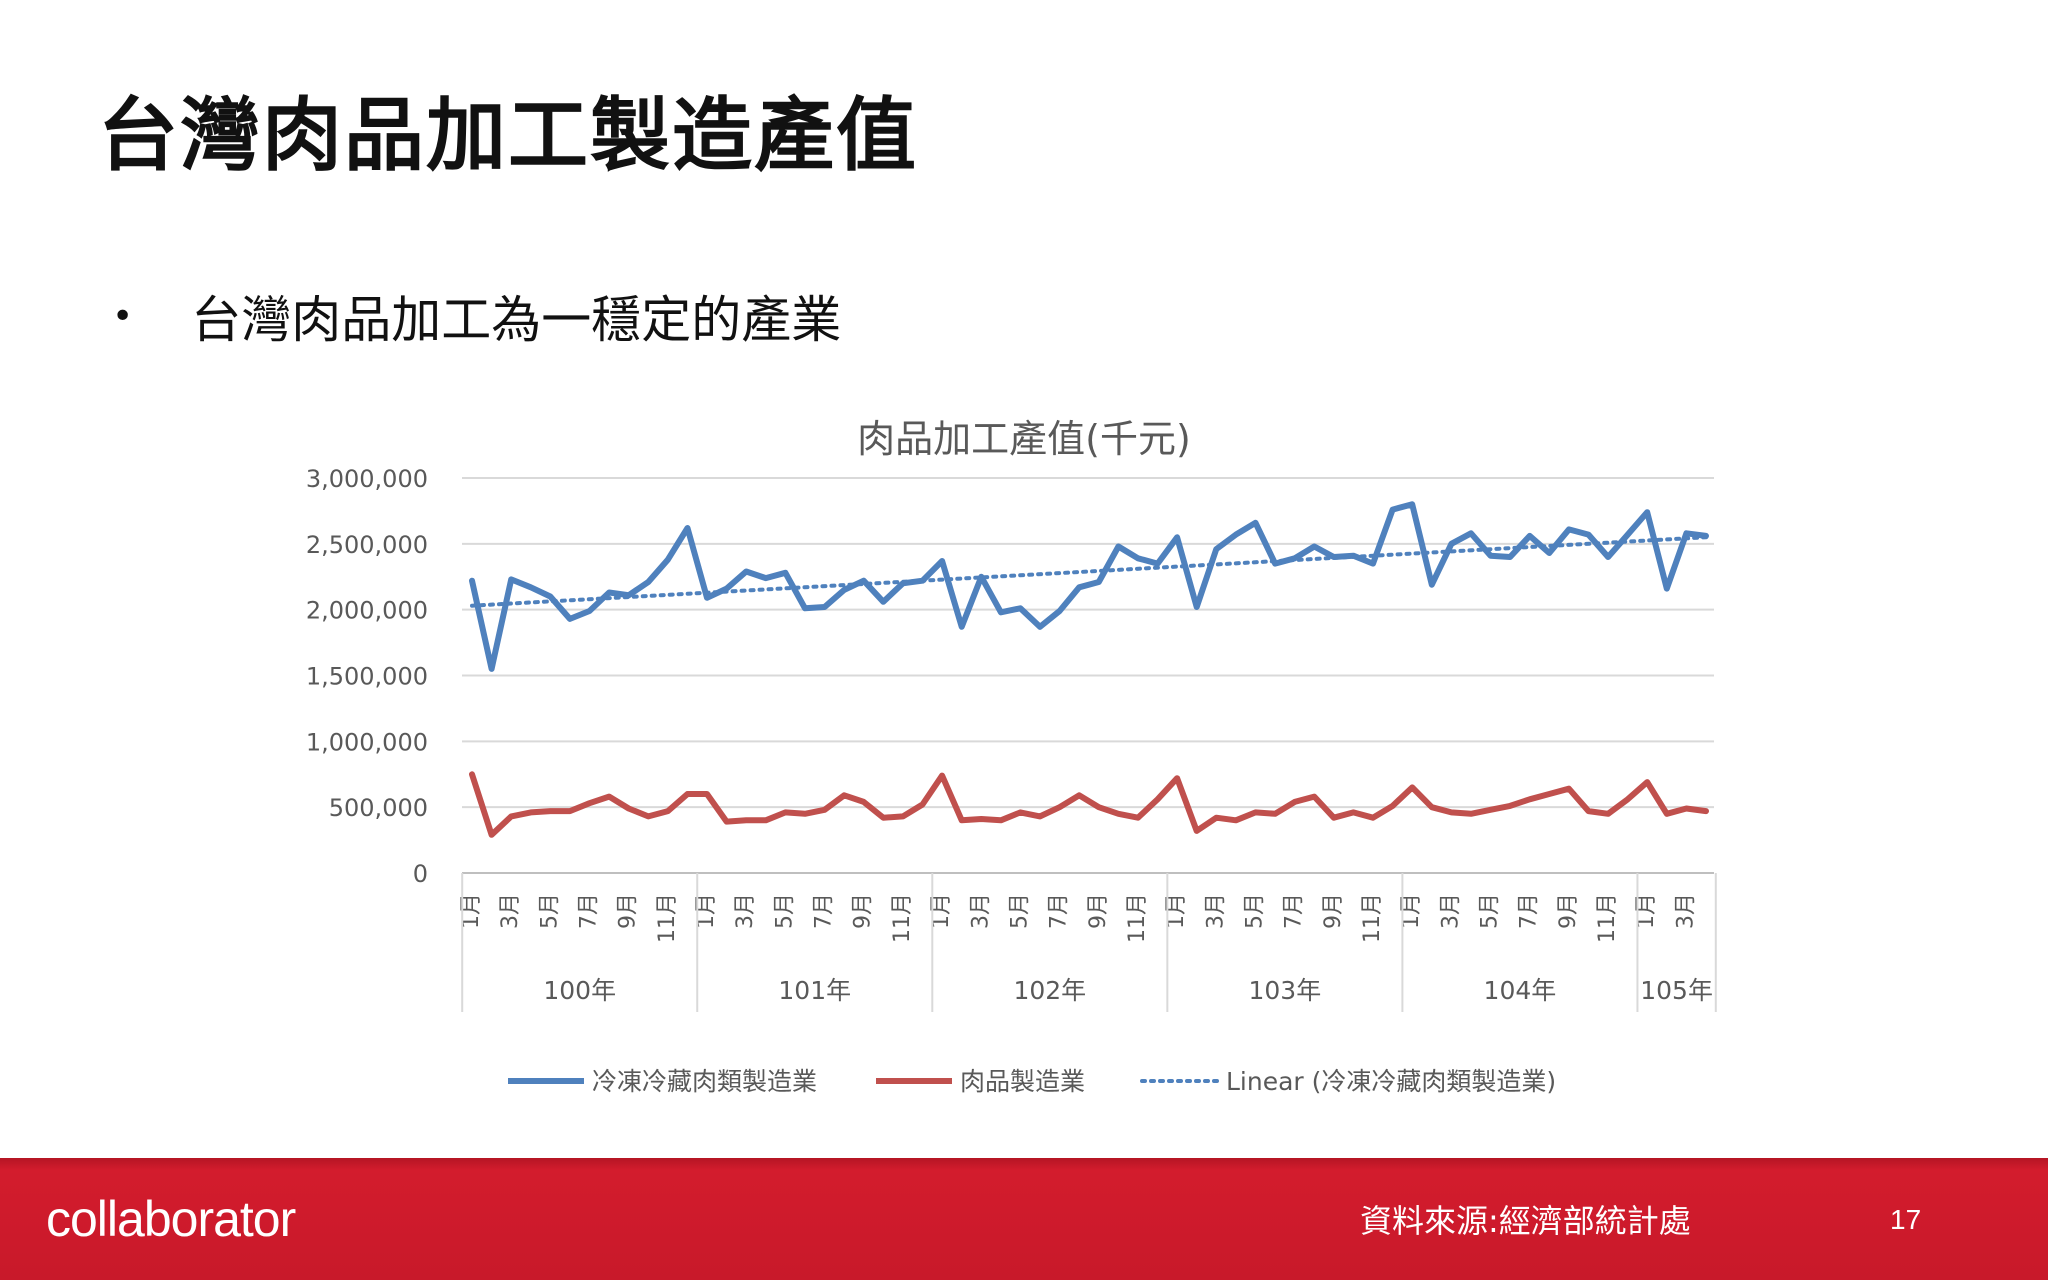  Describe the element at coordinates (1049, 990) in the screenshot. I see `year-label: 102年` at that location.